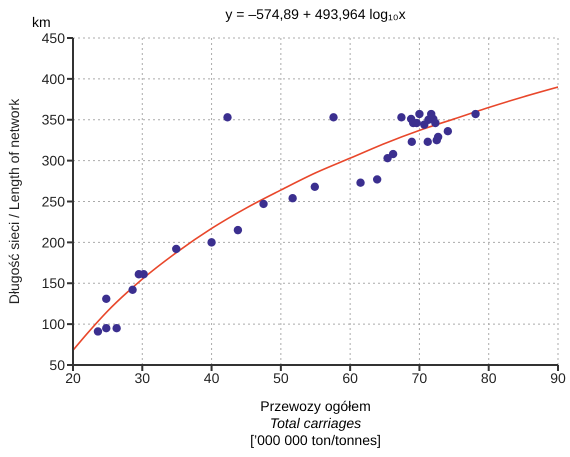 This screenshot has height=457, width=570. I want to click on x-tick-label: 80, so click(488, 378).